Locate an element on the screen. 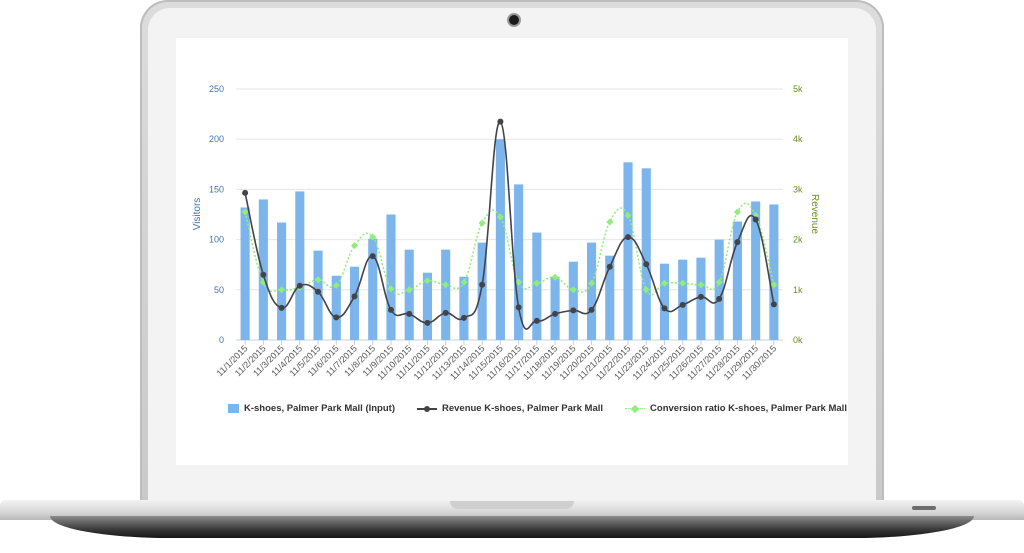 The image size is (1024, 553). legend-item-revenue: Revenue K-shoes, Palmer Park Mall is located at coordinates (509, 408).